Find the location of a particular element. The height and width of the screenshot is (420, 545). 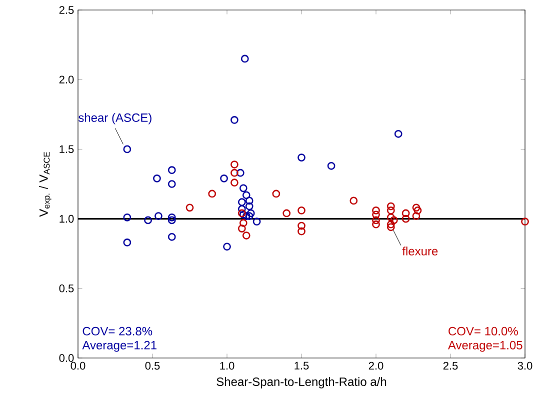

annotation: flexure is located at coordinates (420, 251).